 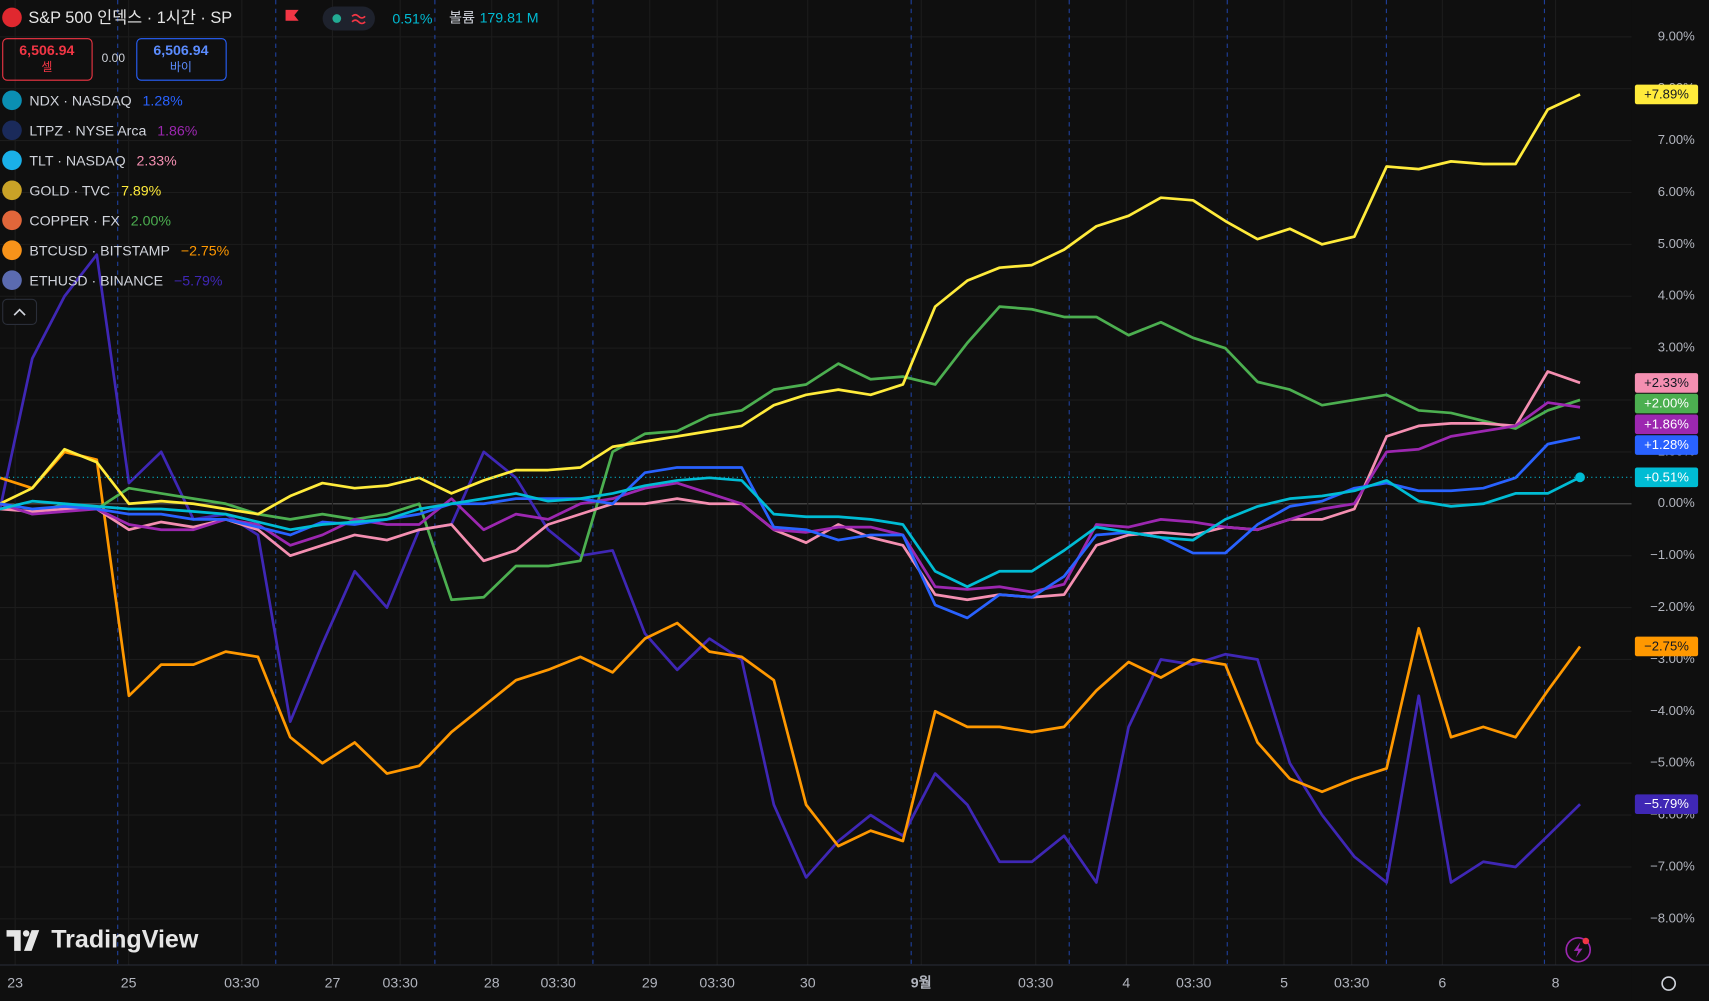 I want to click on x-tick-label: 30, so click(x=808, y=983).